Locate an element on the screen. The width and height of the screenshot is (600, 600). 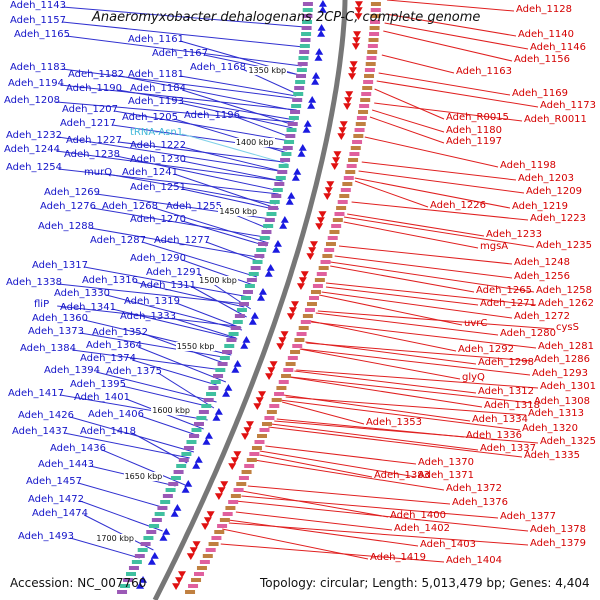
gene-label-left: Adeh_1183 is located at coordinates (38, 67).